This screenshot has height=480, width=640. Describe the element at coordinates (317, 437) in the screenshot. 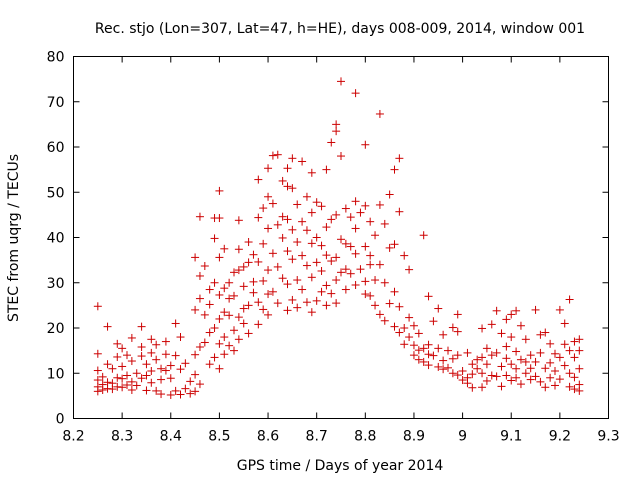

I see `x-tick-label: 8.7` at that location.